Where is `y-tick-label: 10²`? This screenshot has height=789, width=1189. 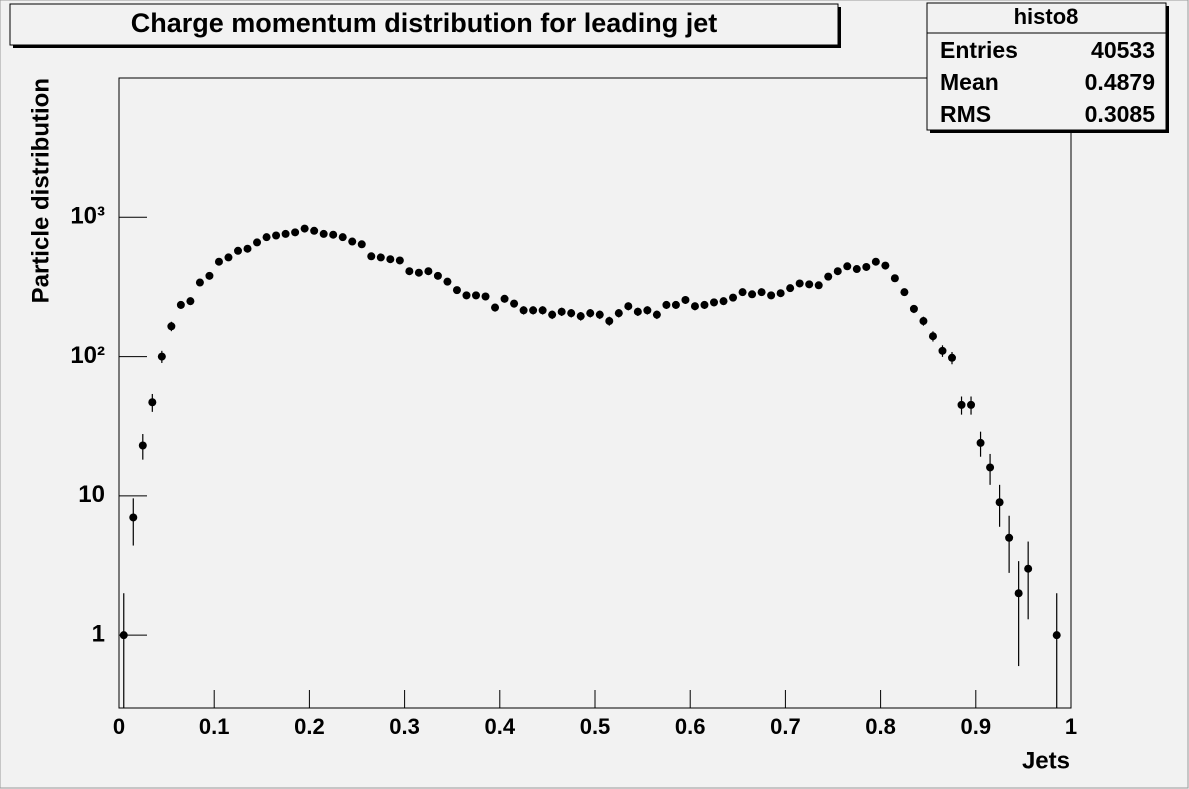
y-tick-label: 10² is located at coordinates (87, 355).